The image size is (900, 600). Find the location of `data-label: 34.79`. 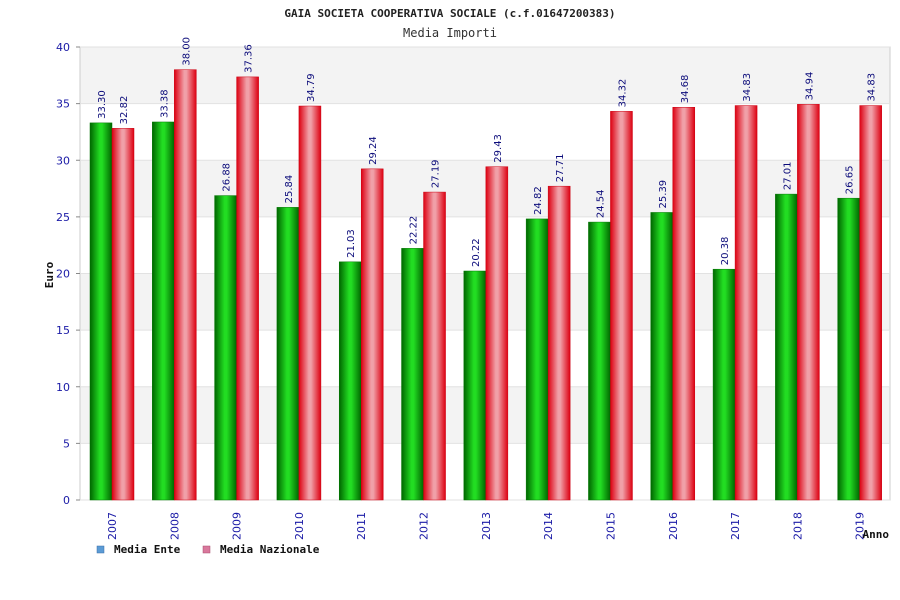

data-label: 34.79 is located at coordinates (311, 87).